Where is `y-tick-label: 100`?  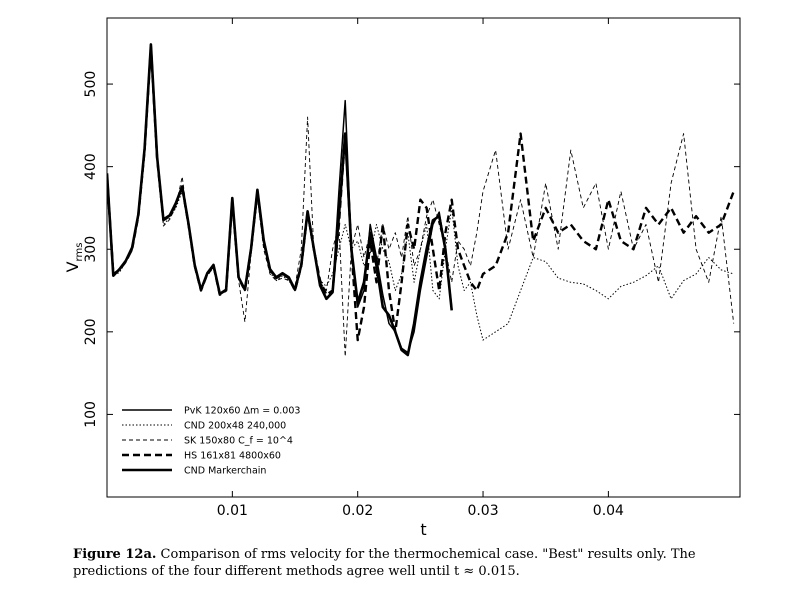 y-tick-label: 100 is located at coordinates (91, 414).